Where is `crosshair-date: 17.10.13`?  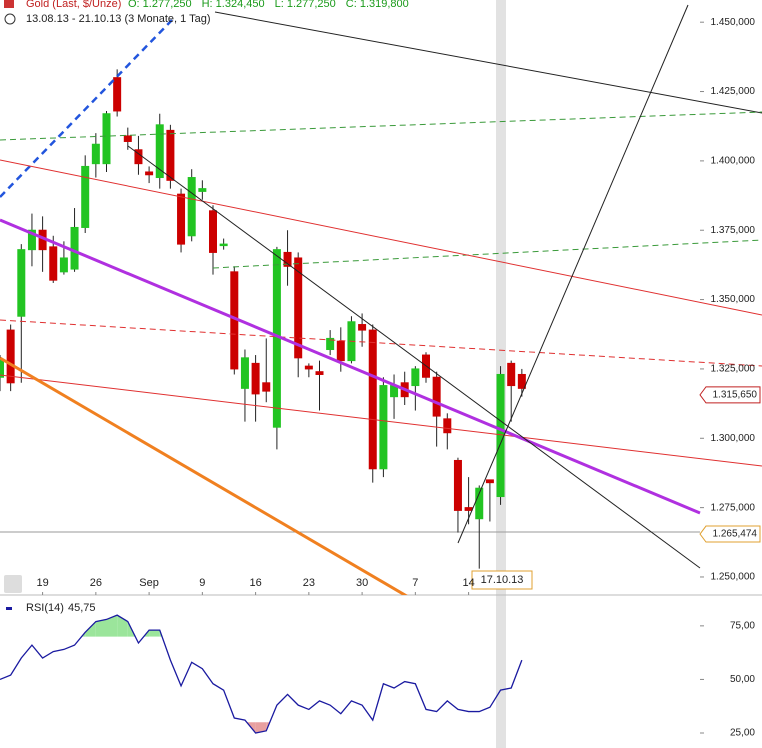 crosshair-date: 17.10.13 is located at coordinates (502, 580).